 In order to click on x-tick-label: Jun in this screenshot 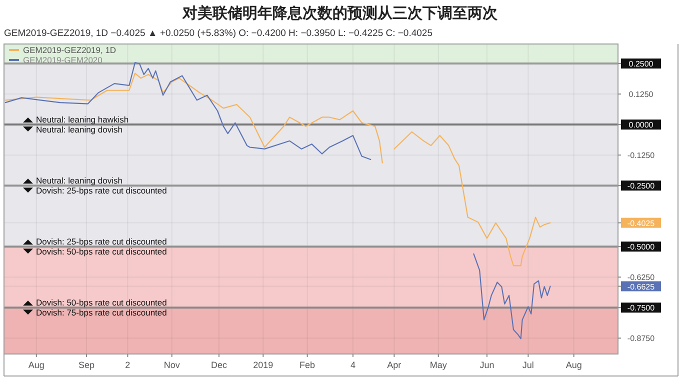, I will do `click(487, 365)`.